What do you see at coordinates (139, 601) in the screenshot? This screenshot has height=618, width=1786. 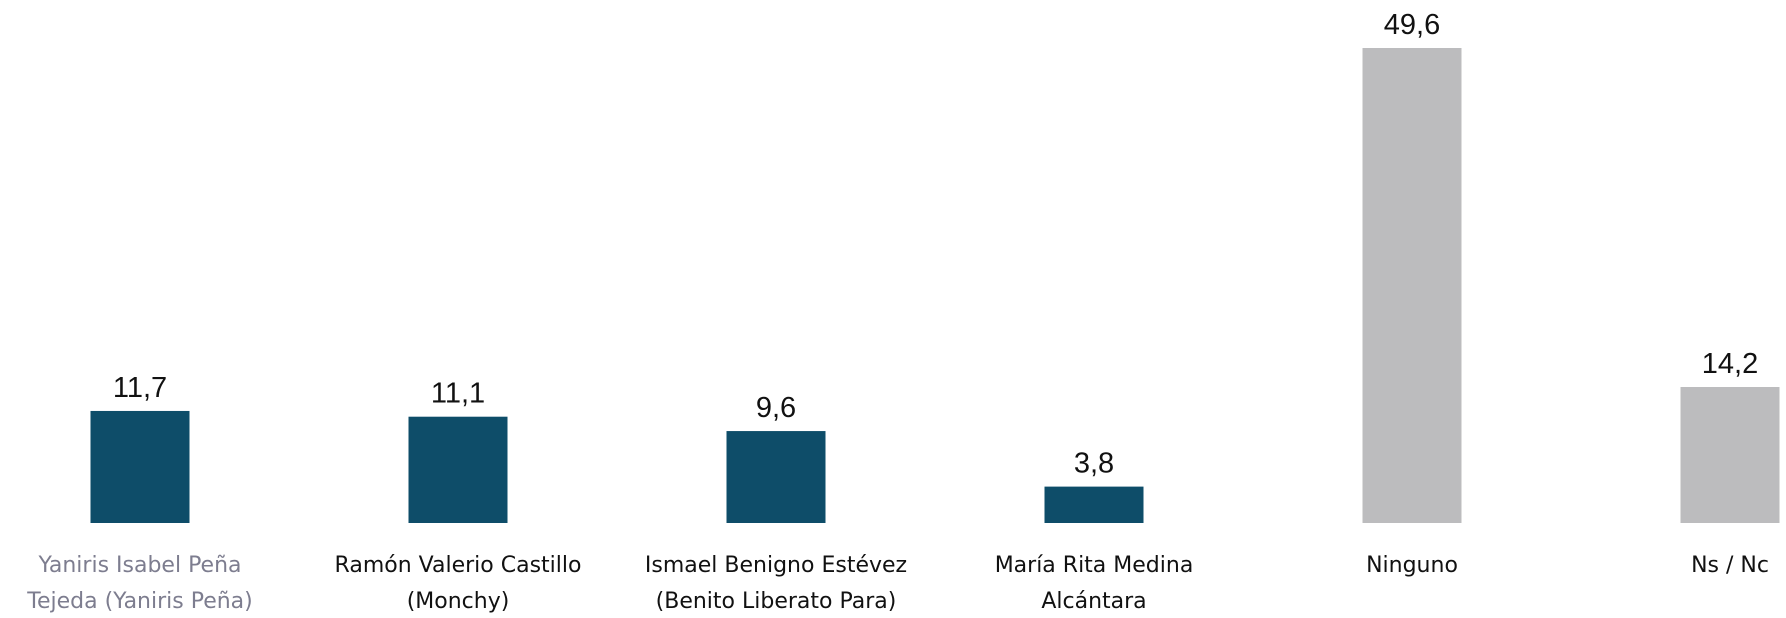 I see `x-tick-label-line: Tejeda (Yaniris Peña)` at bounding box center [139, 601].